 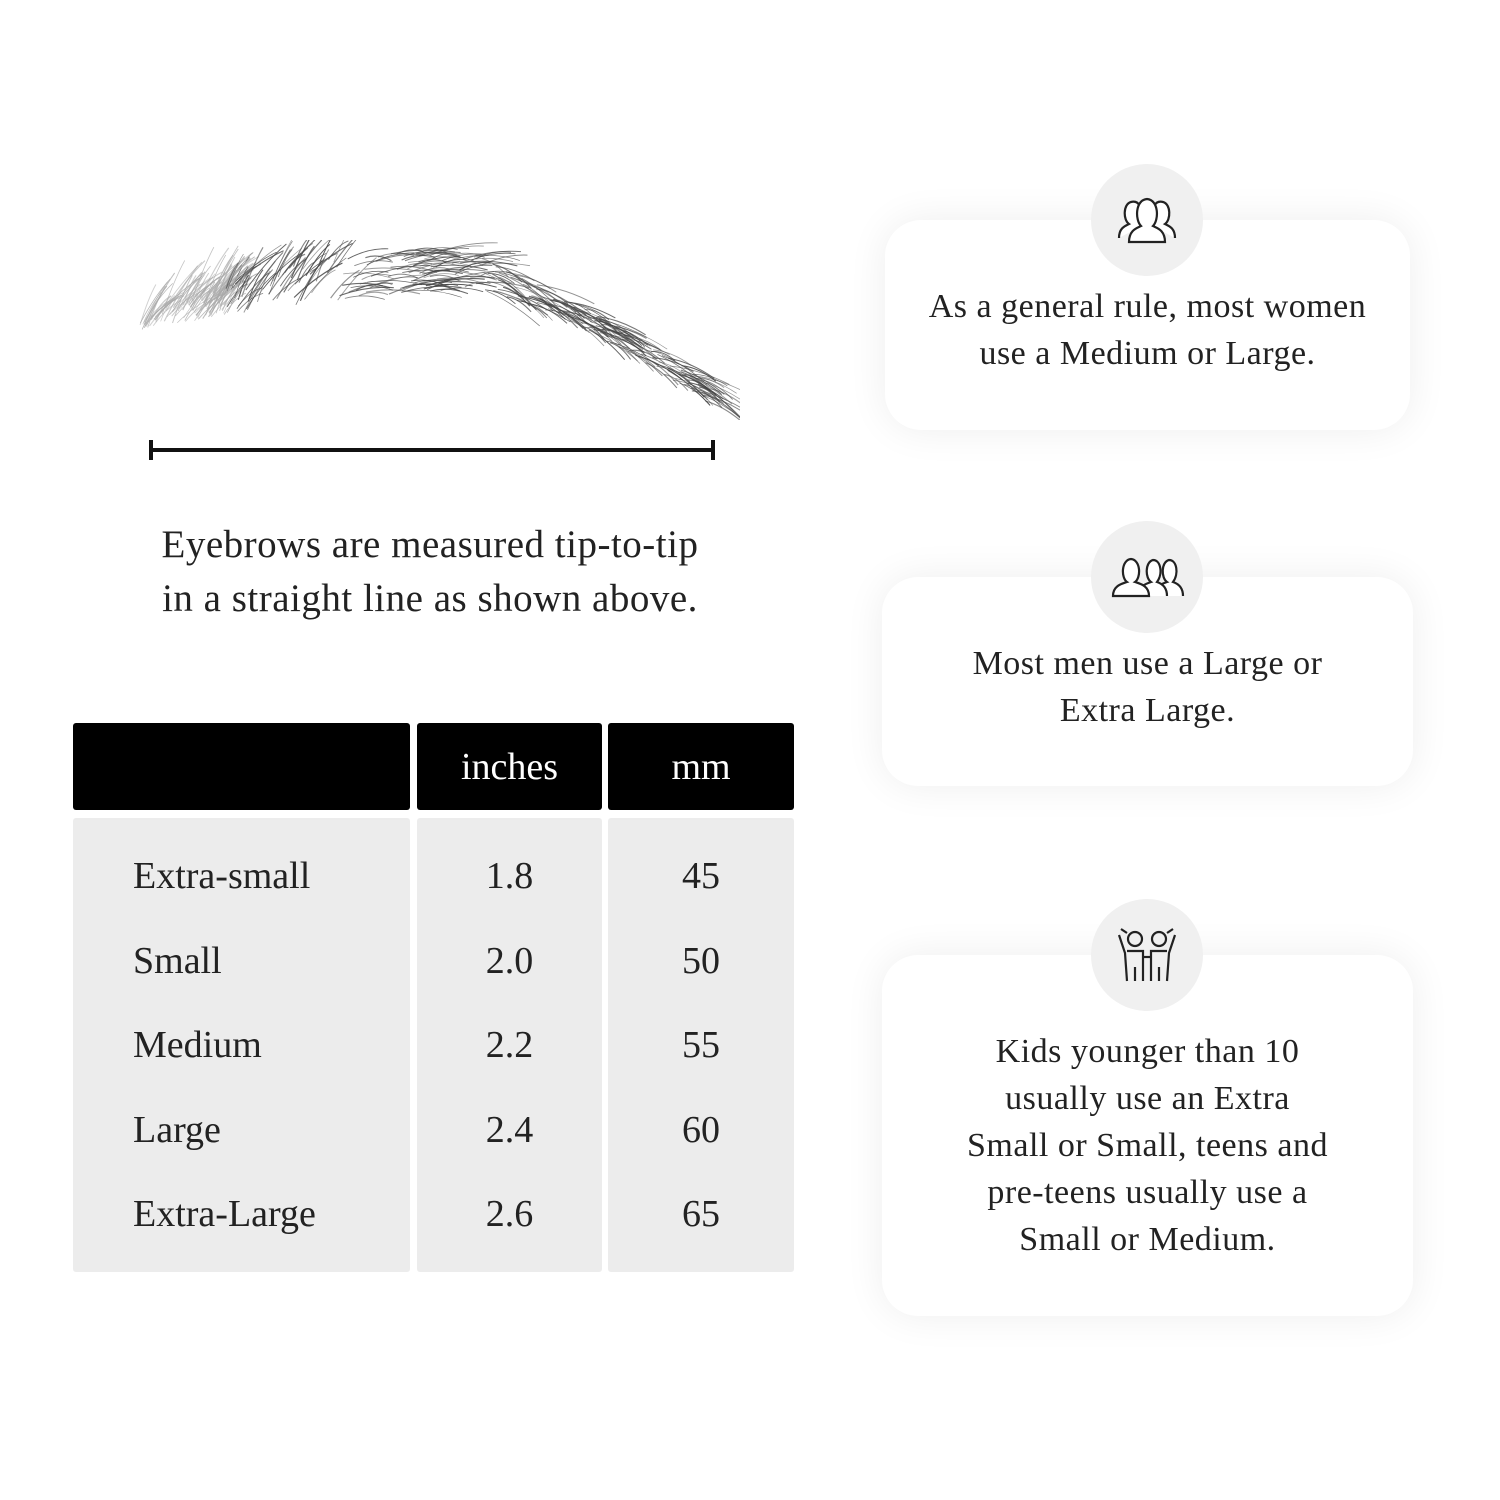 I want to click on mm-cell: 60, so click(x=701, y=1129).